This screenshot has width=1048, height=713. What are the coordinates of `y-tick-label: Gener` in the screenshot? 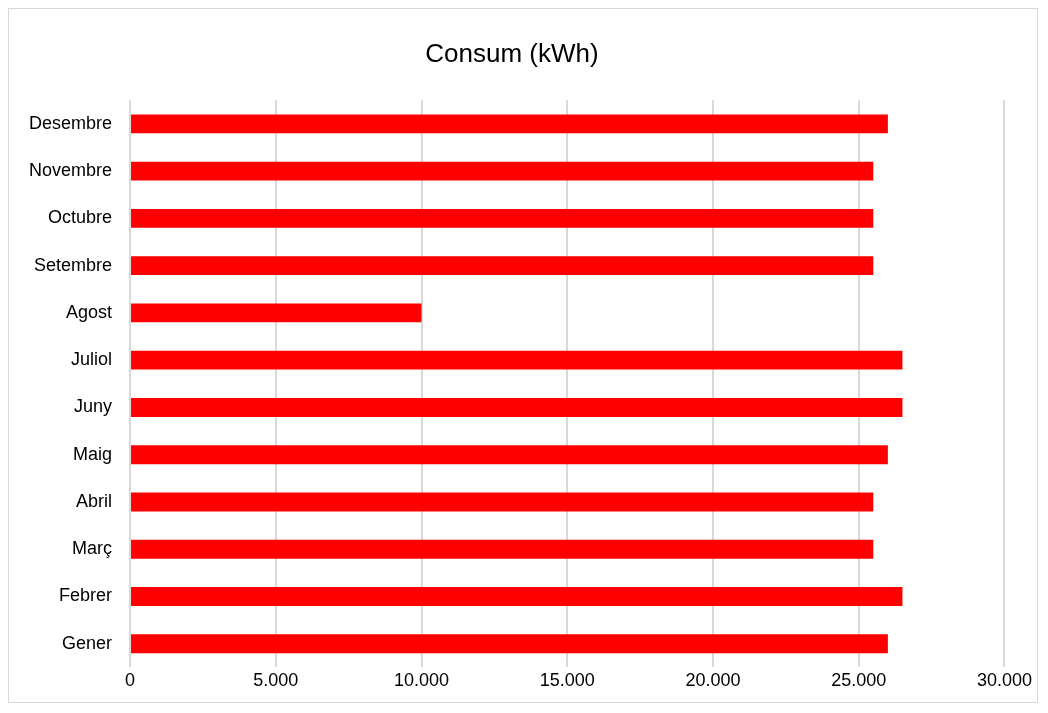 It's located at (87, 642).